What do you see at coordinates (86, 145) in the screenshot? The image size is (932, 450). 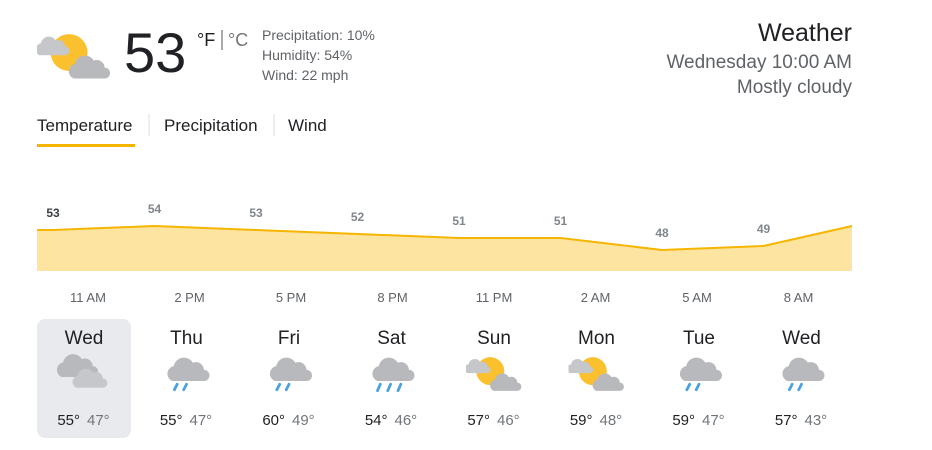 I see `tab-underline` at bounding box center [86, 145].